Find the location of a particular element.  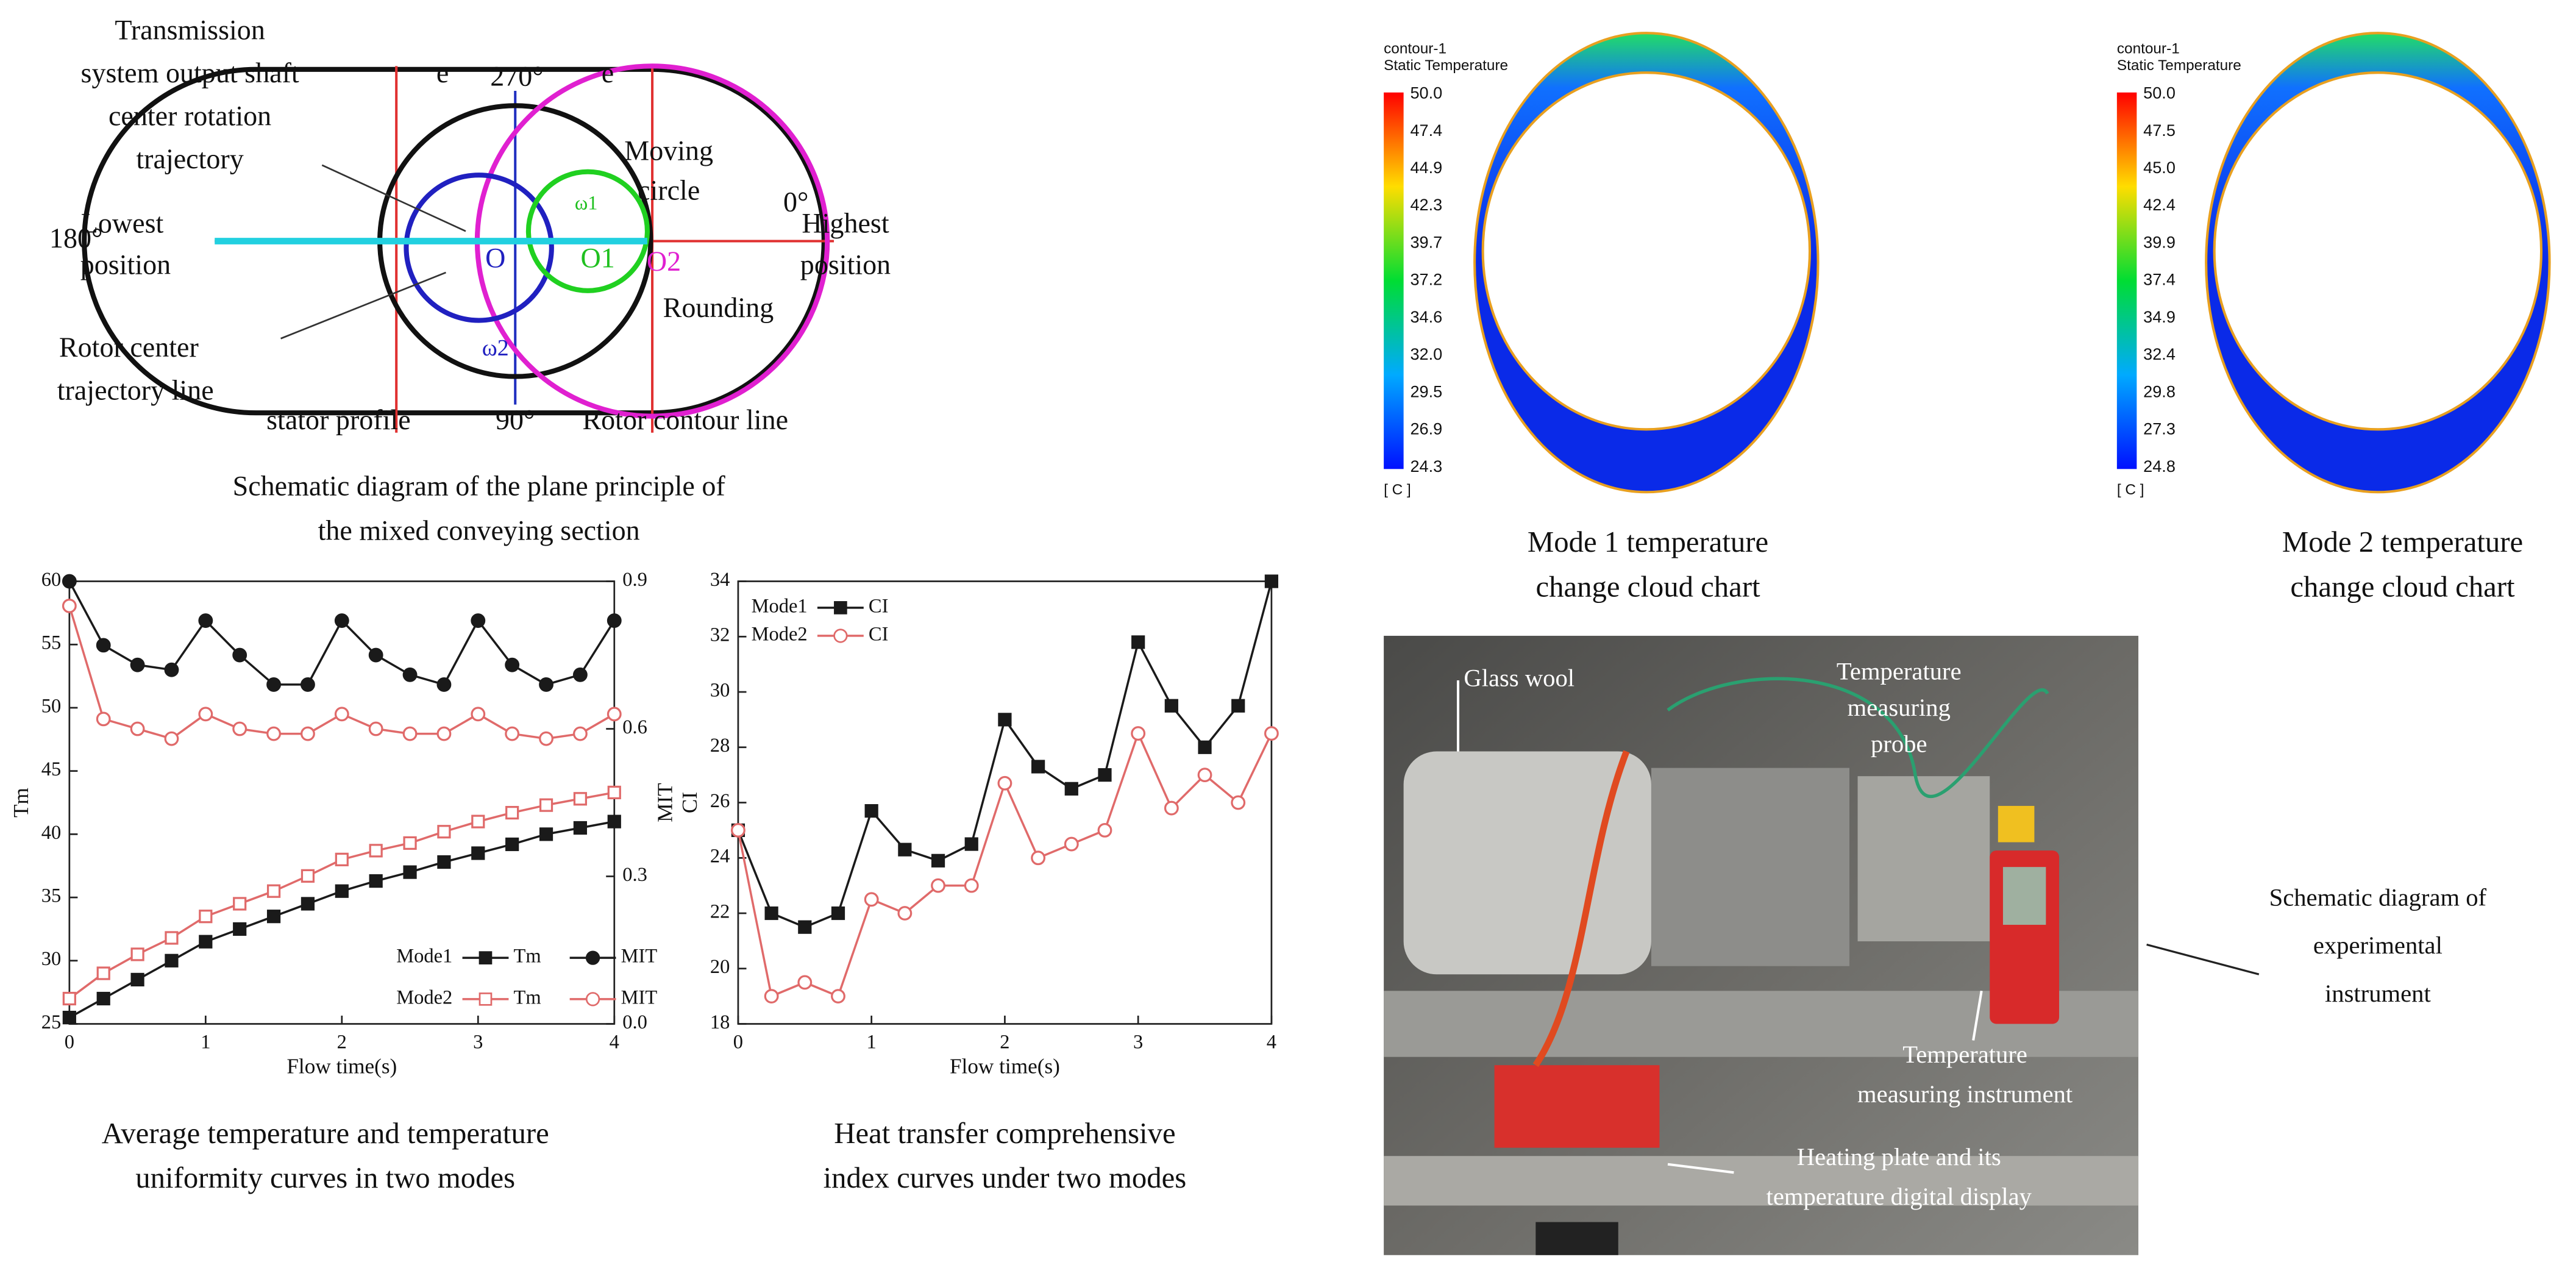

label: temperature digital display is located at coordinates (1899, 1197).